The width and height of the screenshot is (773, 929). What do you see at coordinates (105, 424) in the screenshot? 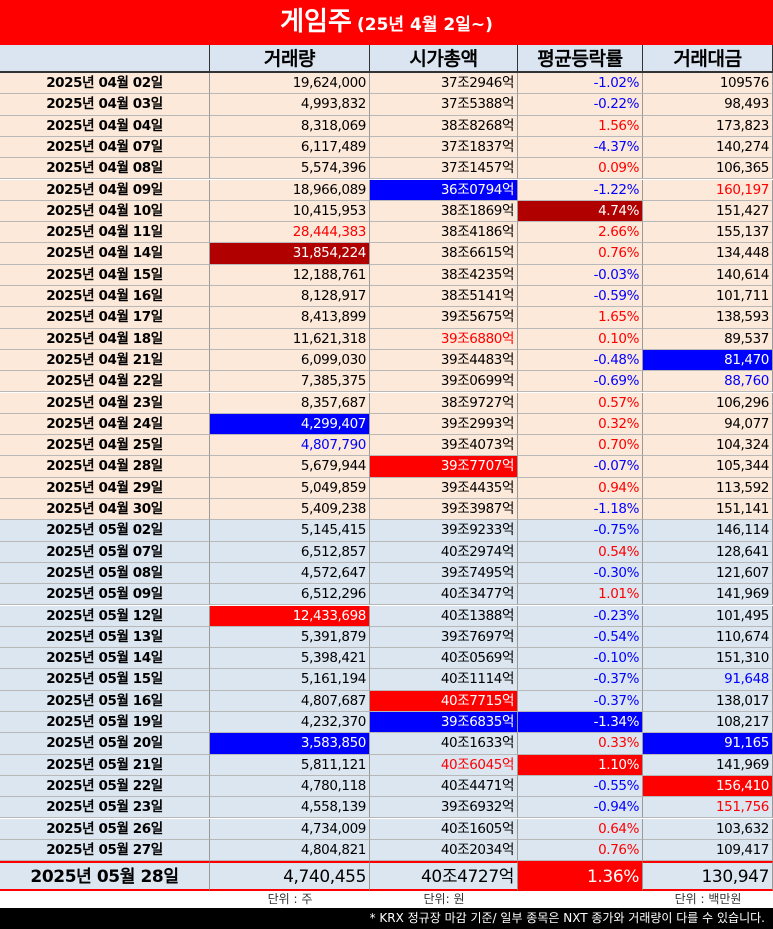
I see `date-cell: 2025년 04월 24일` at bounding box center [105, 424].